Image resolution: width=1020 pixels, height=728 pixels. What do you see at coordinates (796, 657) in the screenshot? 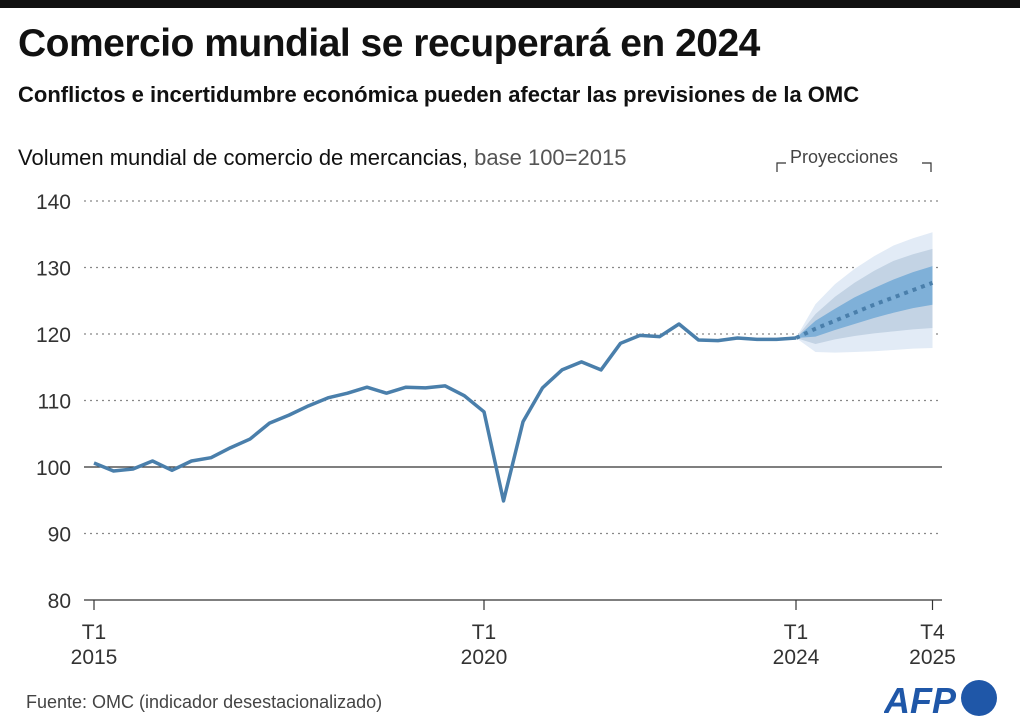
I see `x-tick-year-2024T1: 2024` at bounding box center [796, 657].